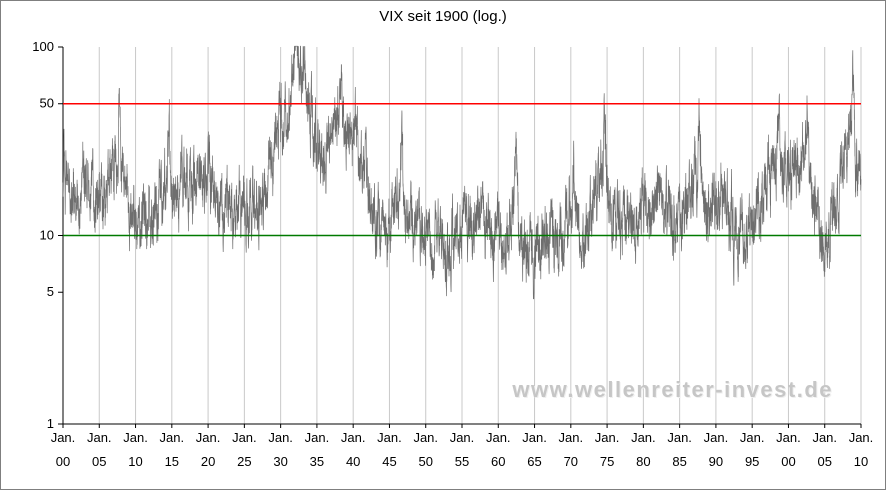 This screenshot has width=886, height=490. I want to click on x-tick-label-year: 90, so click(716, 461).